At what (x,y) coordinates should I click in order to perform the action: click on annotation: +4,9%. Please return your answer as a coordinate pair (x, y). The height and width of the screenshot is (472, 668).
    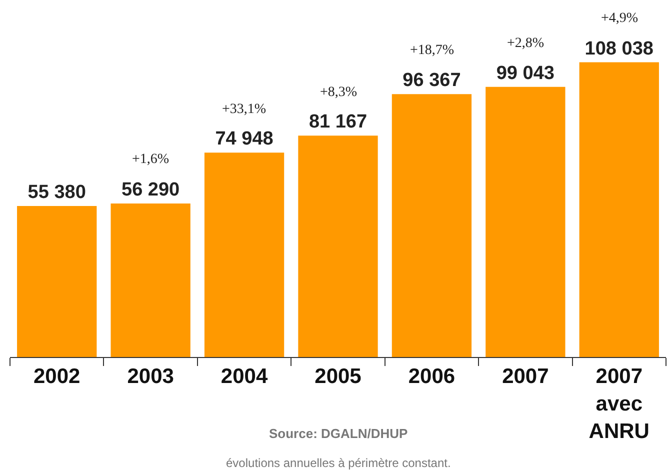
    Looking at the image, I should click on (619, 18).